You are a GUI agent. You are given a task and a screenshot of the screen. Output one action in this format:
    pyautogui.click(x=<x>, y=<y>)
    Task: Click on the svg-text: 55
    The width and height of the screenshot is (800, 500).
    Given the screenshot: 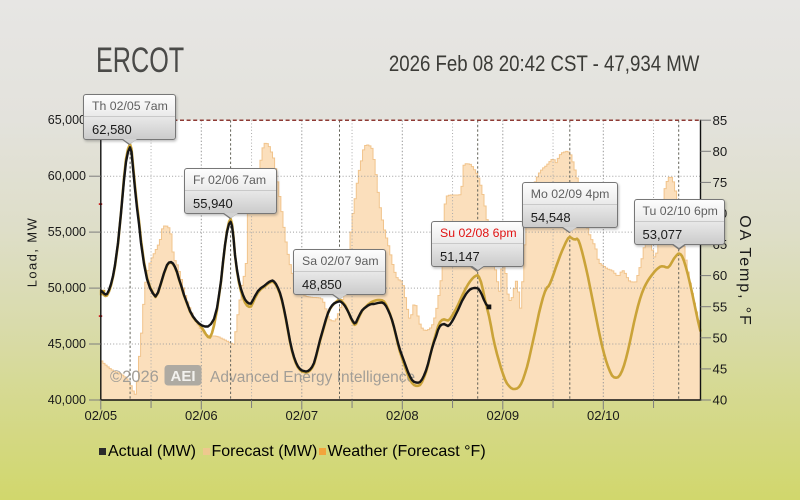 What is the action you would take?
    pyautogui.click(x=720, y=306)
    